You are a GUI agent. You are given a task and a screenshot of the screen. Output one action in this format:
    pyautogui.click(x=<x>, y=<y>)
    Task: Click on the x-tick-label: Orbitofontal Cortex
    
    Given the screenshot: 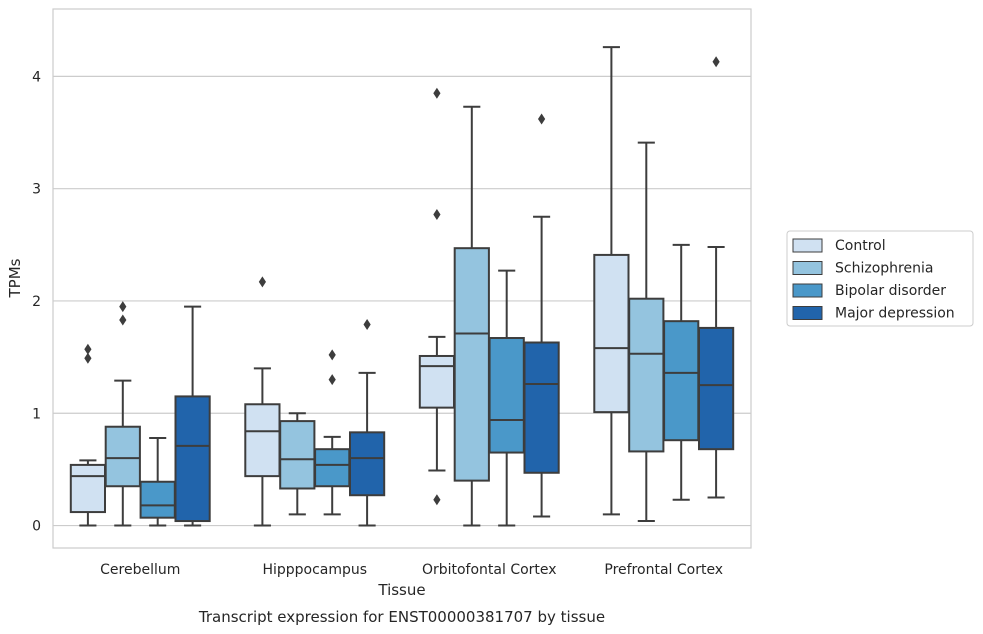 What is the action you would take?
    pyautogui.click(x=489, y=570)
    